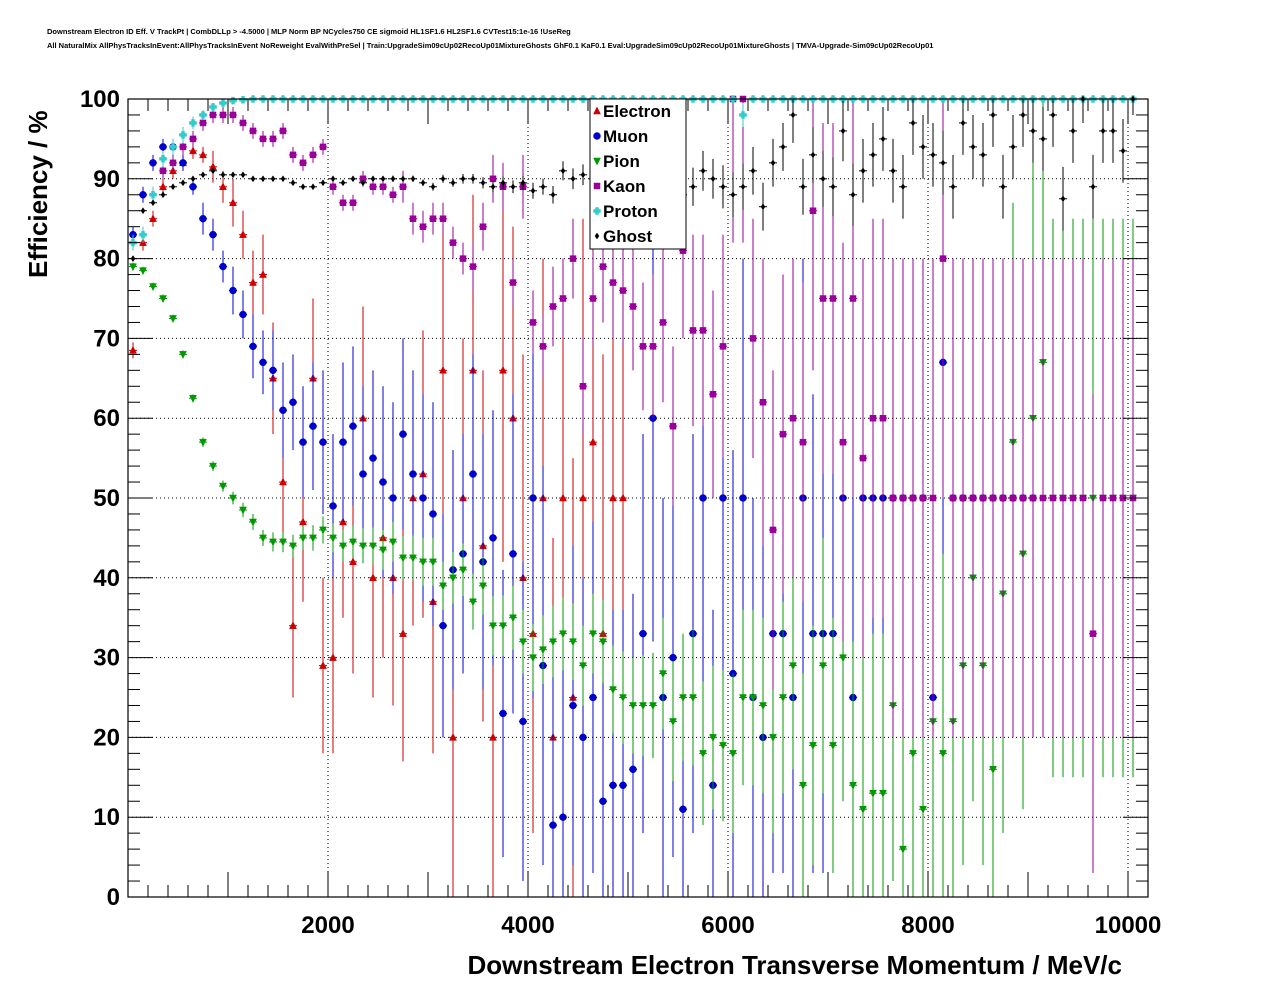 The height and width of the screenshot is (996, 1276). Describe the element at coordinates (597, 236) in the screenshot. I see `legend-marker-ghost` at that location.